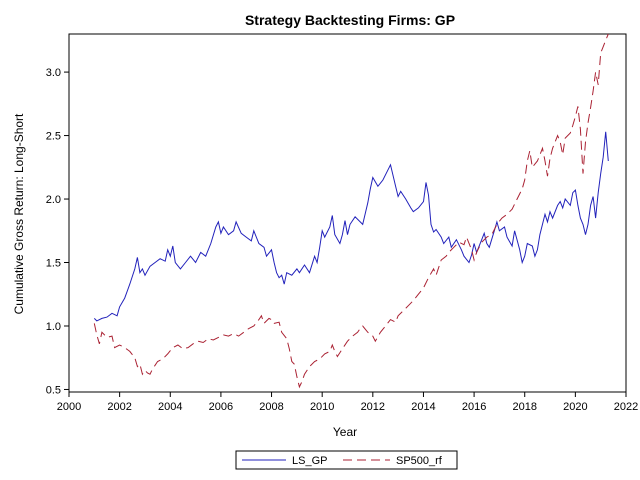 This screenshot has width=640, height=480. I want to click on x-tick-label: 2022, so click(626, 407).